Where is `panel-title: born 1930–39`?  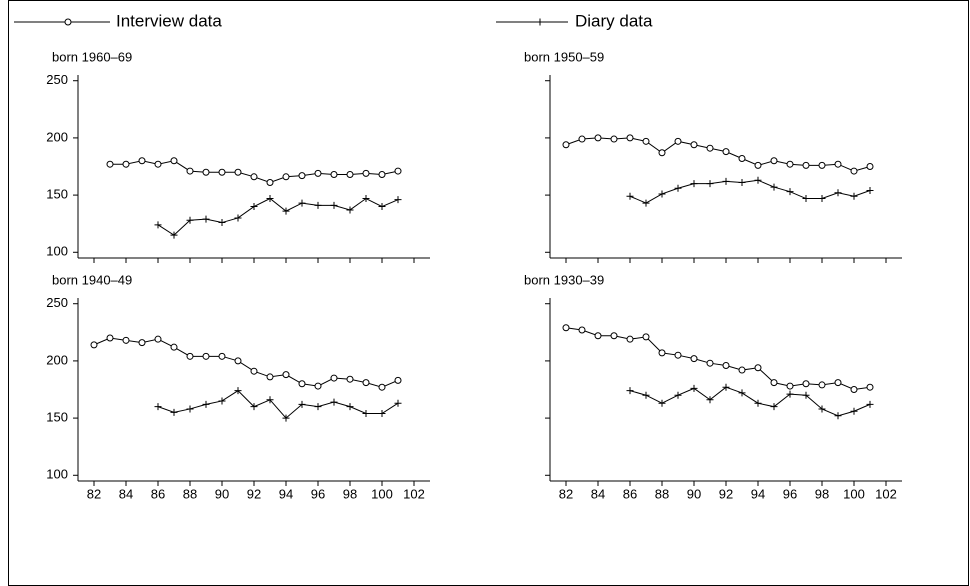 panel-title: born 1930–39 is located at coordinates (564, 279).